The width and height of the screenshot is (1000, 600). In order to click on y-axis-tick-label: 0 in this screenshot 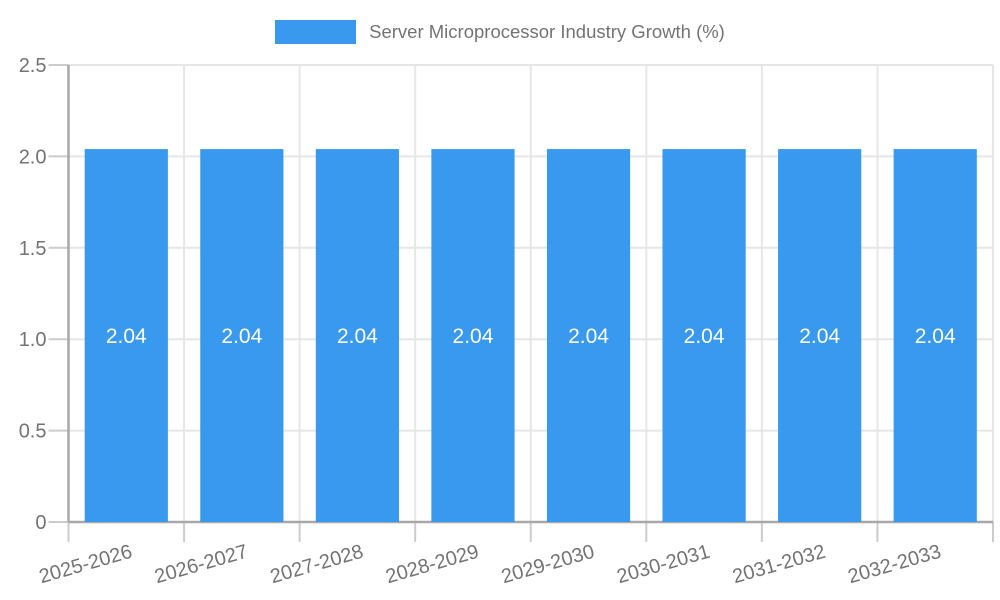, I will do `click(40, 523)`.